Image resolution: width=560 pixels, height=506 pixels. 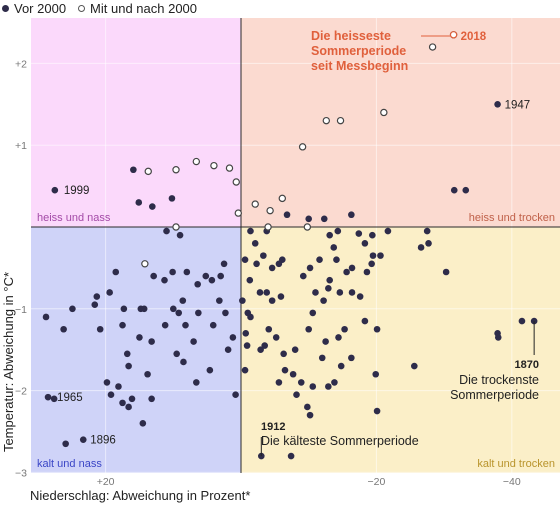 What do you see at coordinates (136, 8) in the screenshot?
I see `legend-item-after: Mit und nach 2000` at bounding box center [136, 8].